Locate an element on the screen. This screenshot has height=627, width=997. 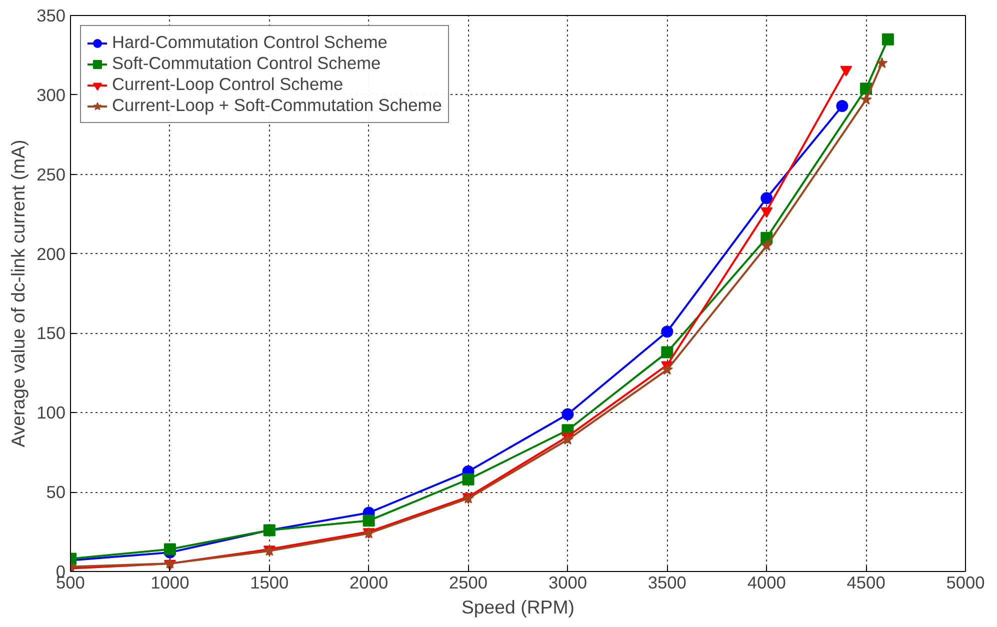
legend-label: Hard-Commutation Control Scheme is located at coordinates (250, 42).